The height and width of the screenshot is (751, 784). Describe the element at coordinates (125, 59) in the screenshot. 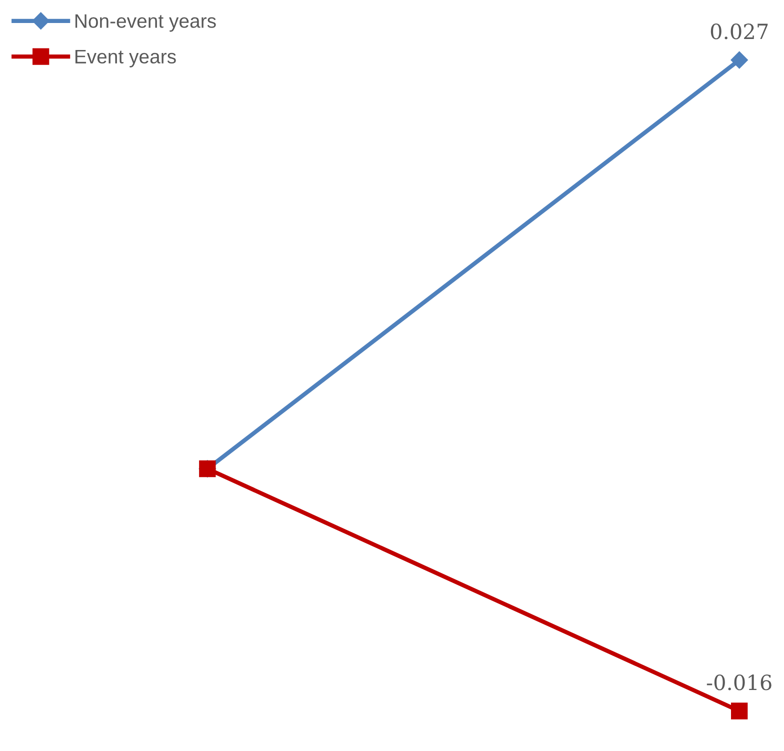

I see `legend-label: Event years` at that location.